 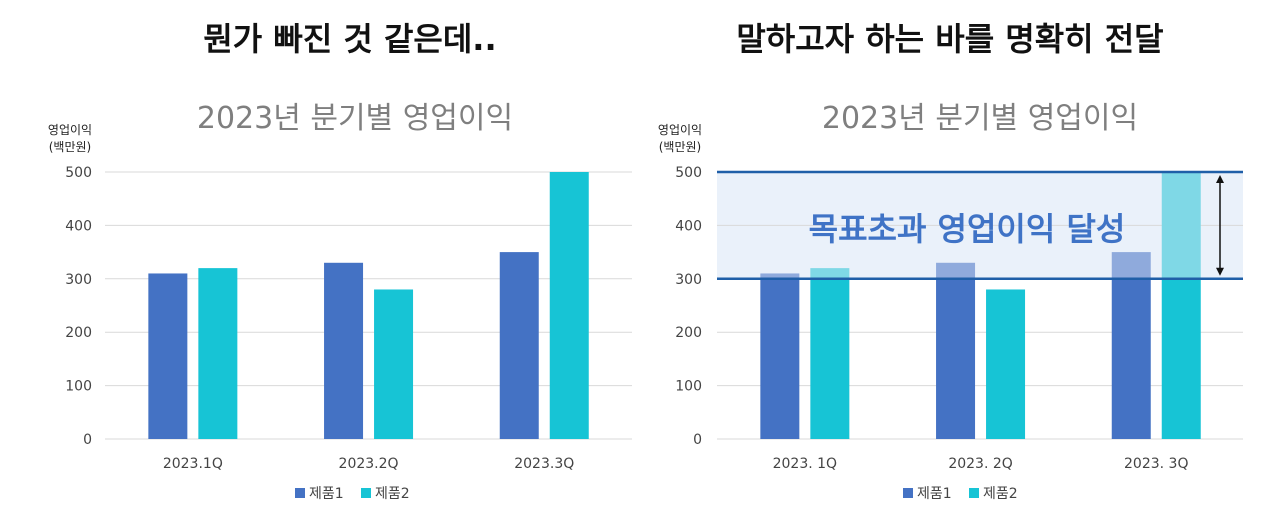 What do you see at coordinates (350, 39) in the screenshot?
I see `heading-left: 뭔가 빠진 것 같은데..` at bounding box center [350, 39].